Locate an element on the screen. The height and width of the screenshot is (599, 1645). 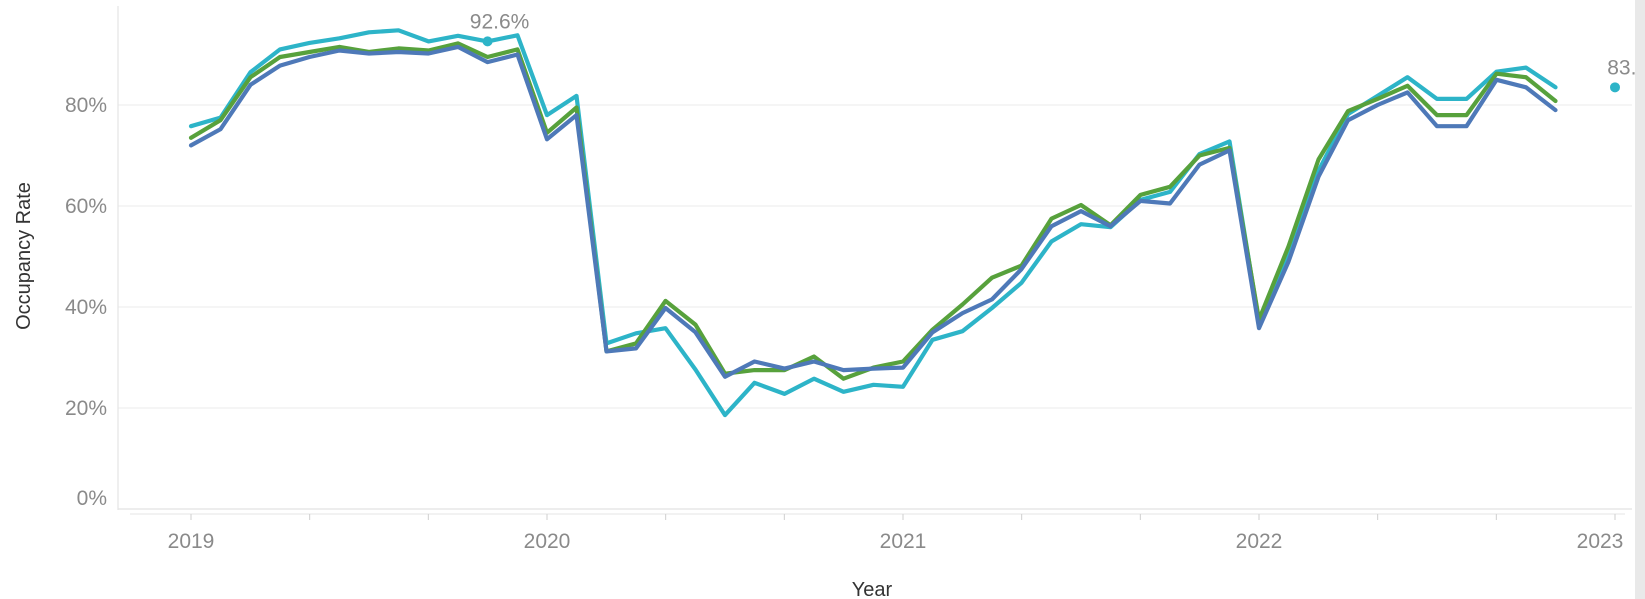
y-tick-label: 60% is located at coordinates (86, 206).